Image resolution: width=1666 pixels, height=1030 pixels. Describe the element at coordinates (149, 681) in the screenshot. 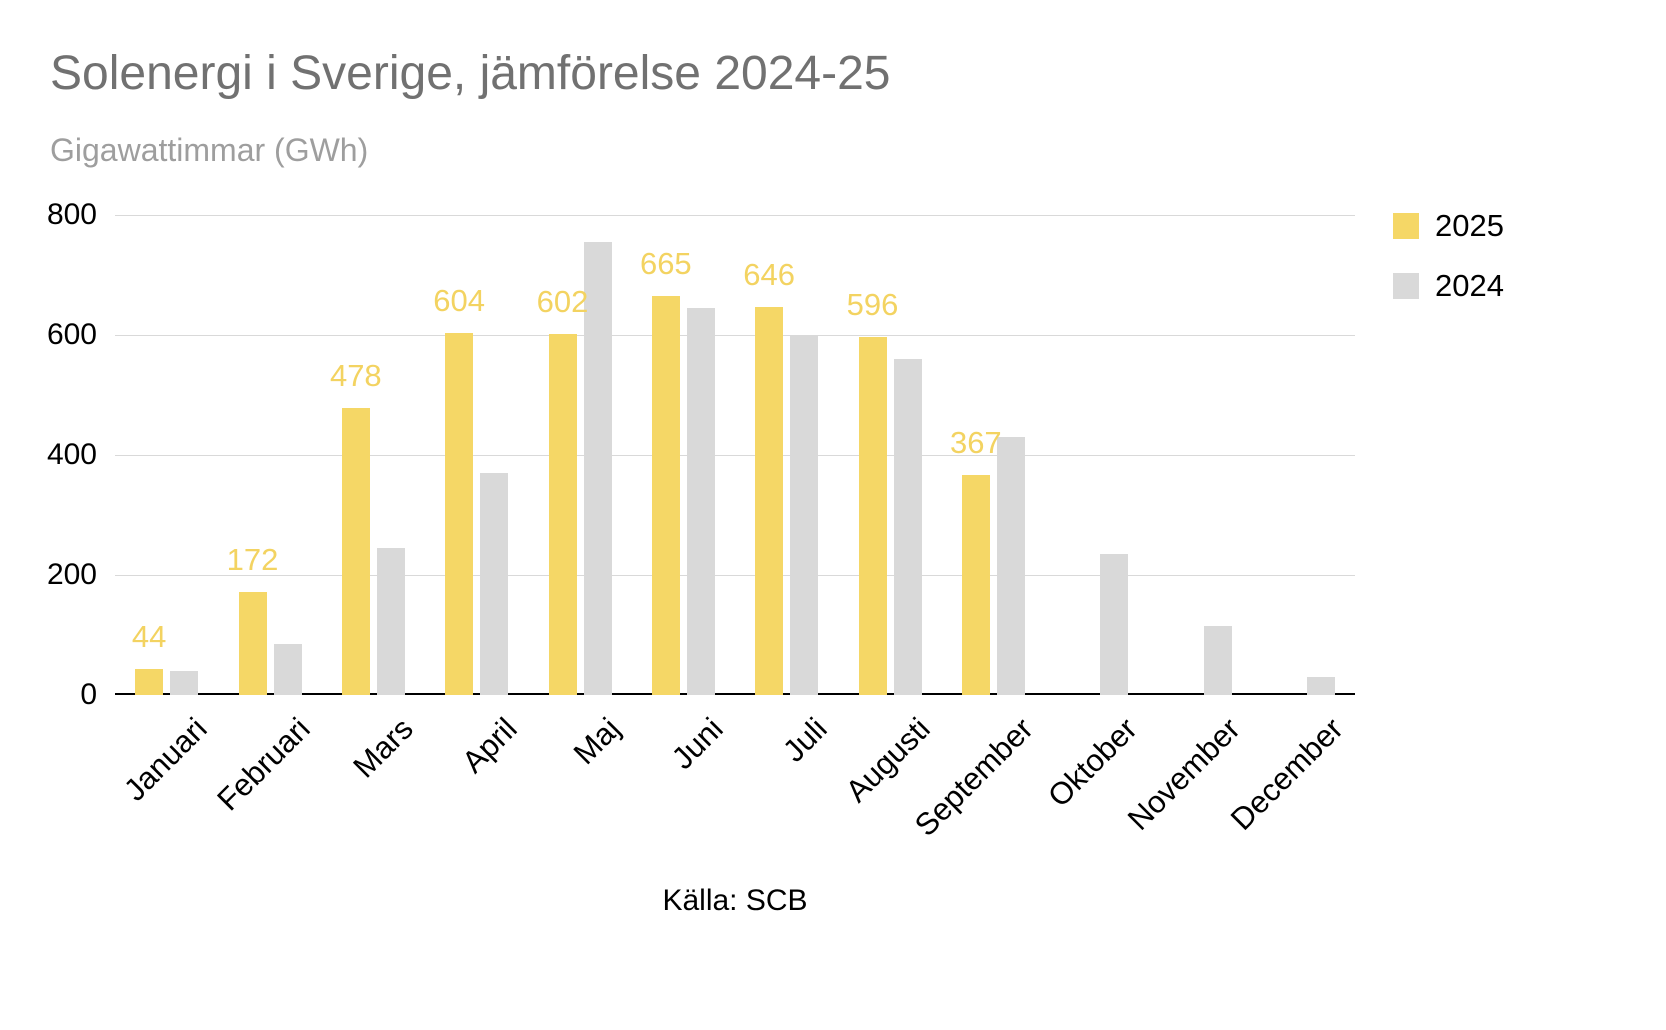

I see `bar-2025-januari` at that location.